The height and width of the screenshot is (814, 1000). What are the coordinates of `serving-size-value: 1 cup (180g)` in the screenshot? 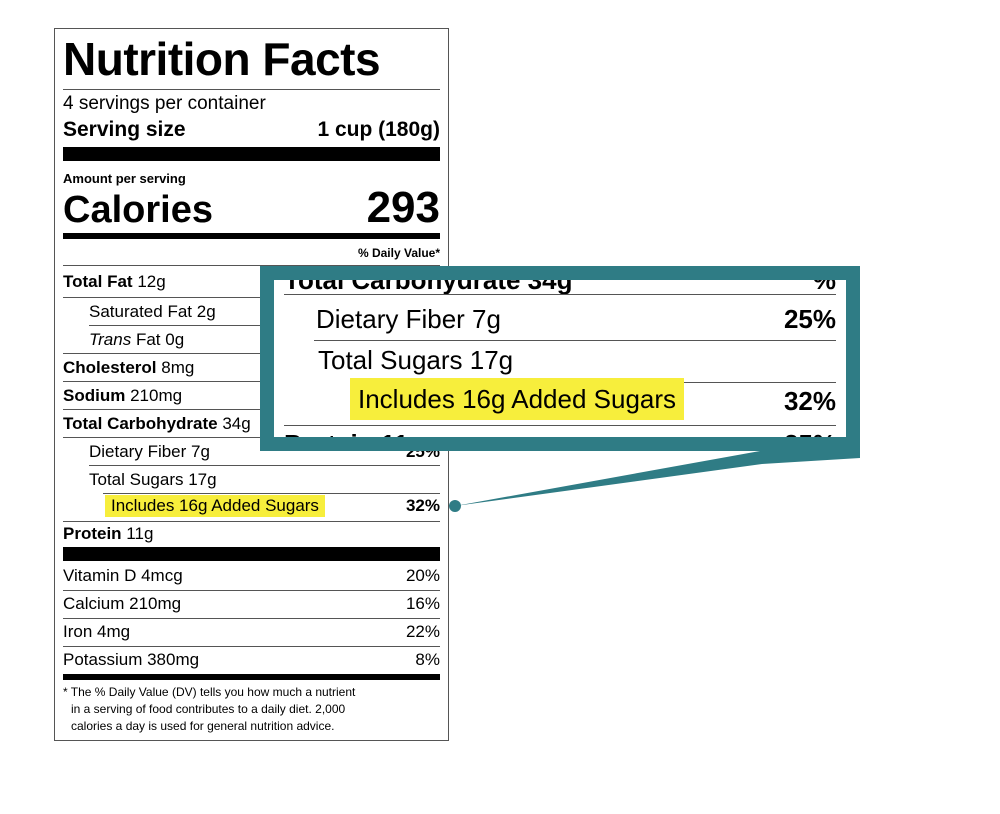 It's located at (378, 129).